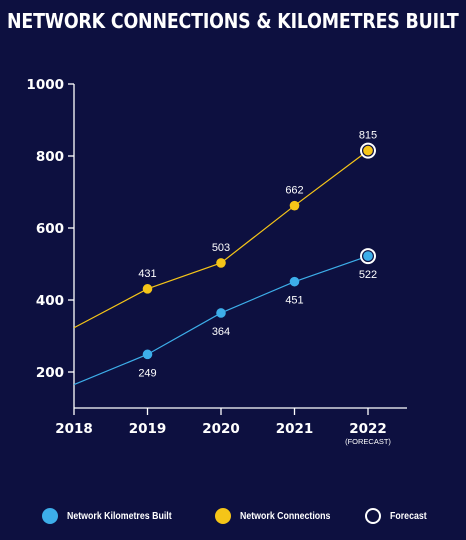 This screenshot has width=466, height=540. I want to click on y-tick-label: 400, so click(50, 301).